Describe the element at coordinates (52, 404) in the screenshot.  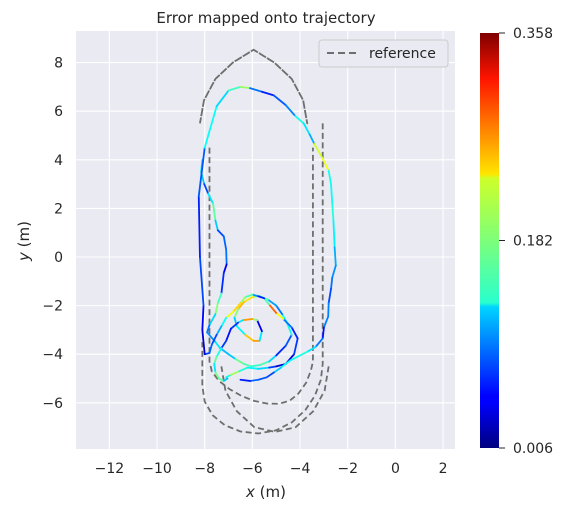
I see `y-tick-label: −6` at that location.